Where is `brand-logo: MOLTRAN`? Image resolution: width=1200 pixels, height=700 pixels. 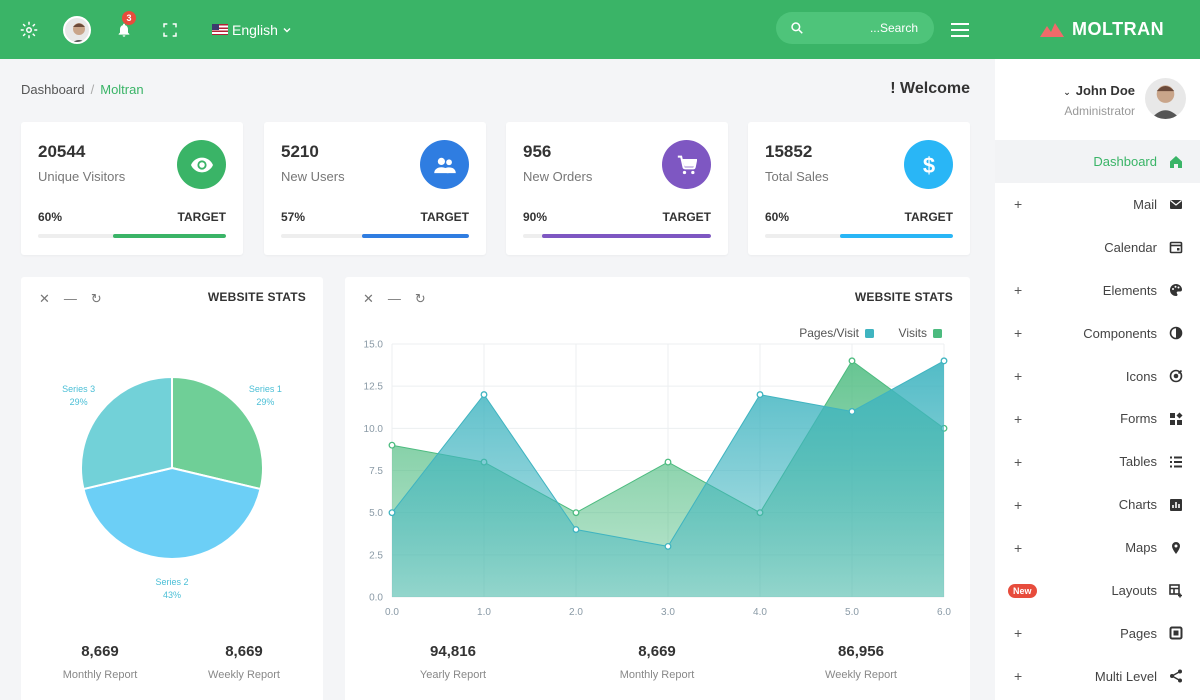
brand-logo: MOLTRAN is located at coordinates (1102, 29).